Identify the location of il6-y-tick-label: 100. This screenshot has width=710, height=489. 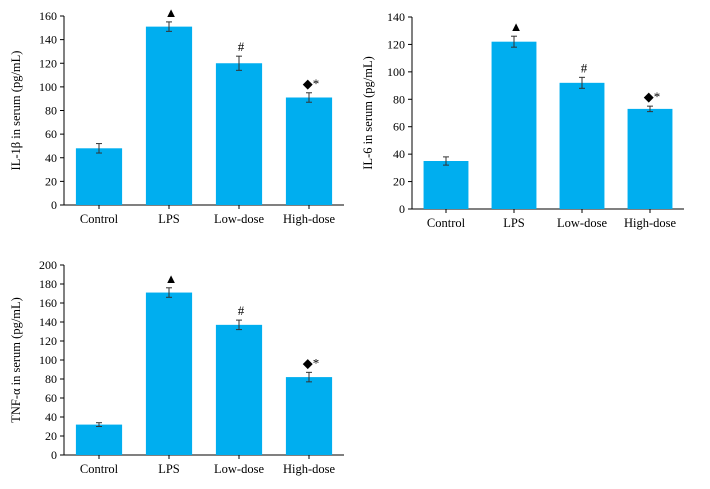
(396, 72).